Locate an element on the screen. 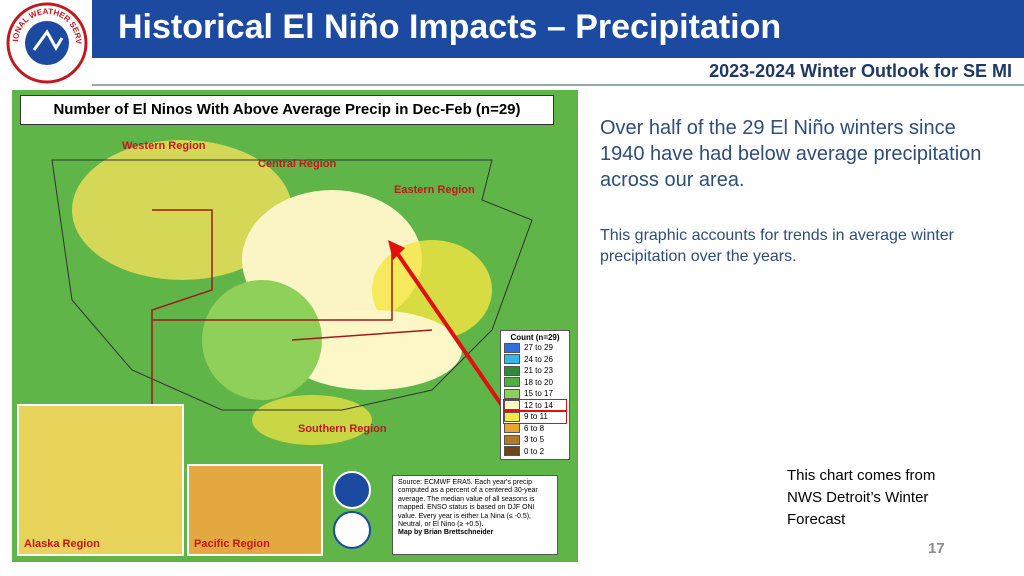 This screenshot has width=1024, height=576. legend-label: 12 to 14 is located at coordinates (538, 405).